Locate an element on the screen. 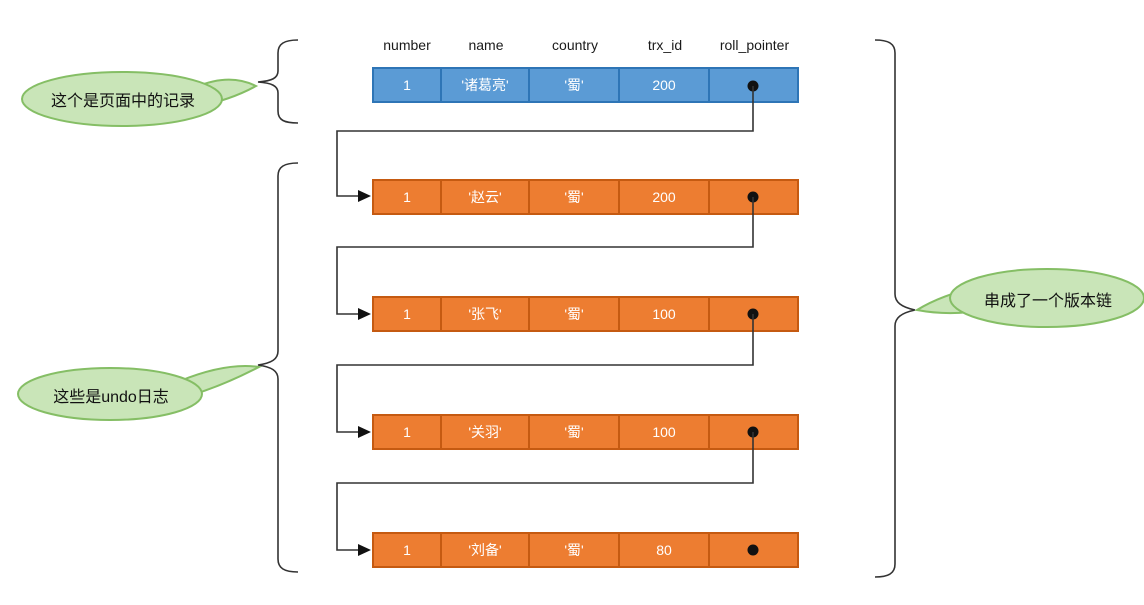  page-record-row: 1 '诸葛亮' '蜀' 200 is located at coordinates (585, 85).